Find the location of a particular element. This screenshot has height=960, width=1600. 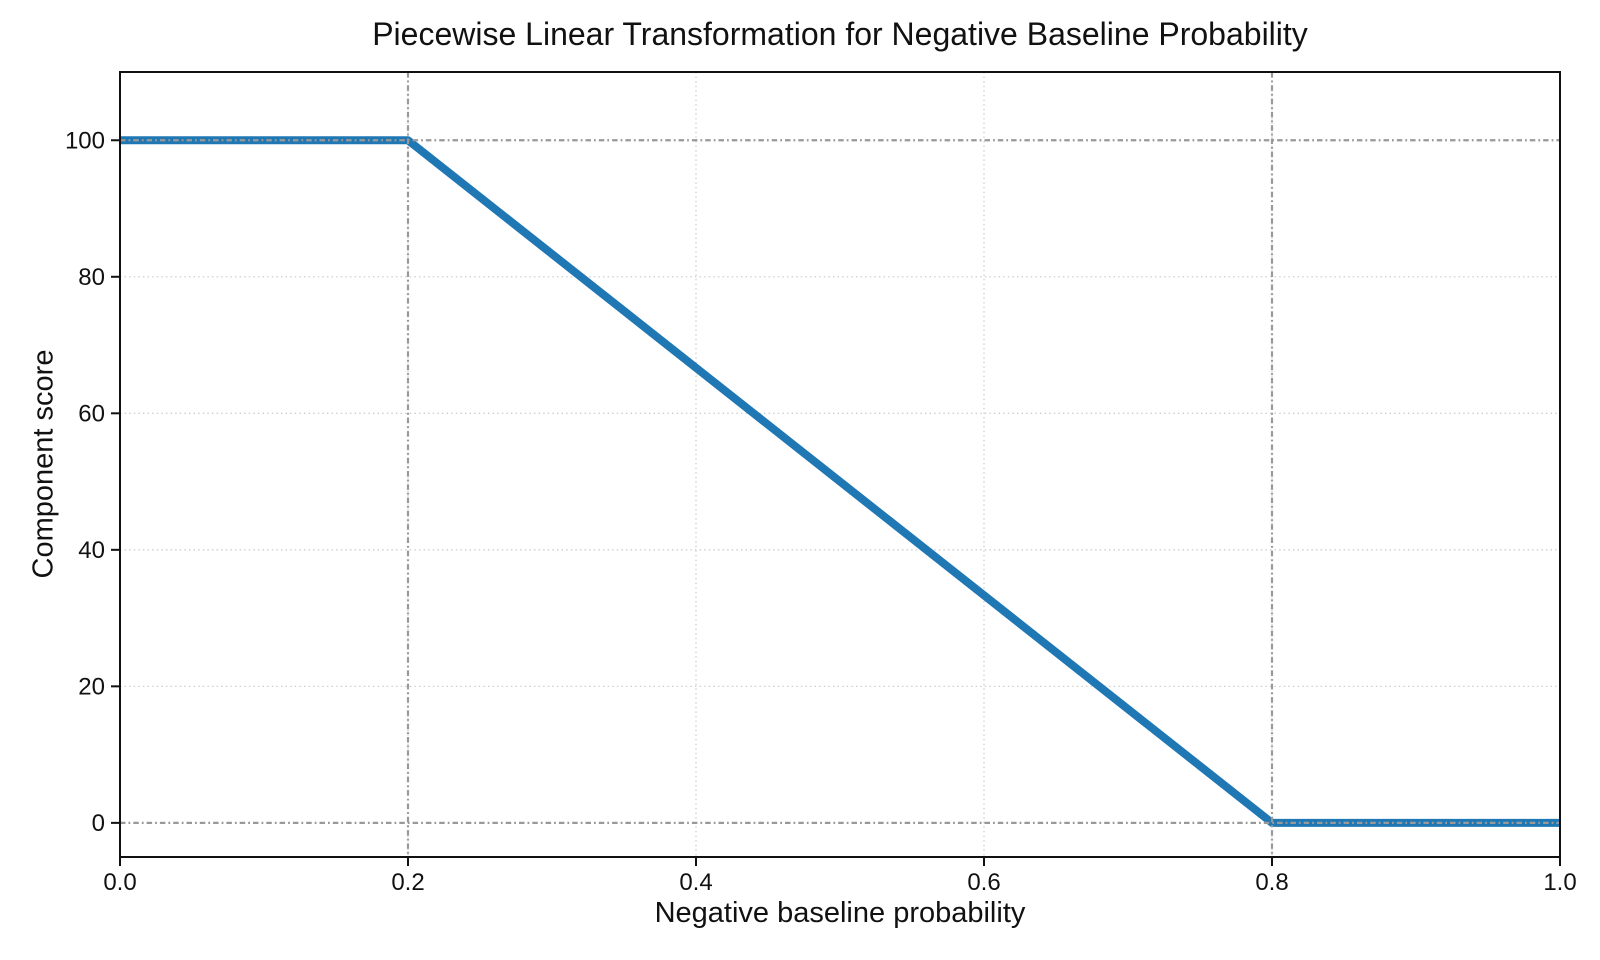

y-tick-label: 40 is located at coordinates (91, 550).